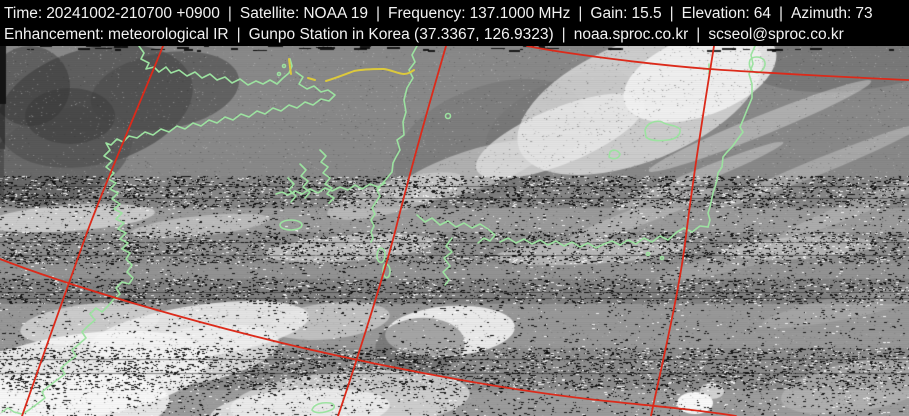 This screenshot has width=909, height=416. I want to click on enhancement-value: meteorological IR, so click(168, 34).